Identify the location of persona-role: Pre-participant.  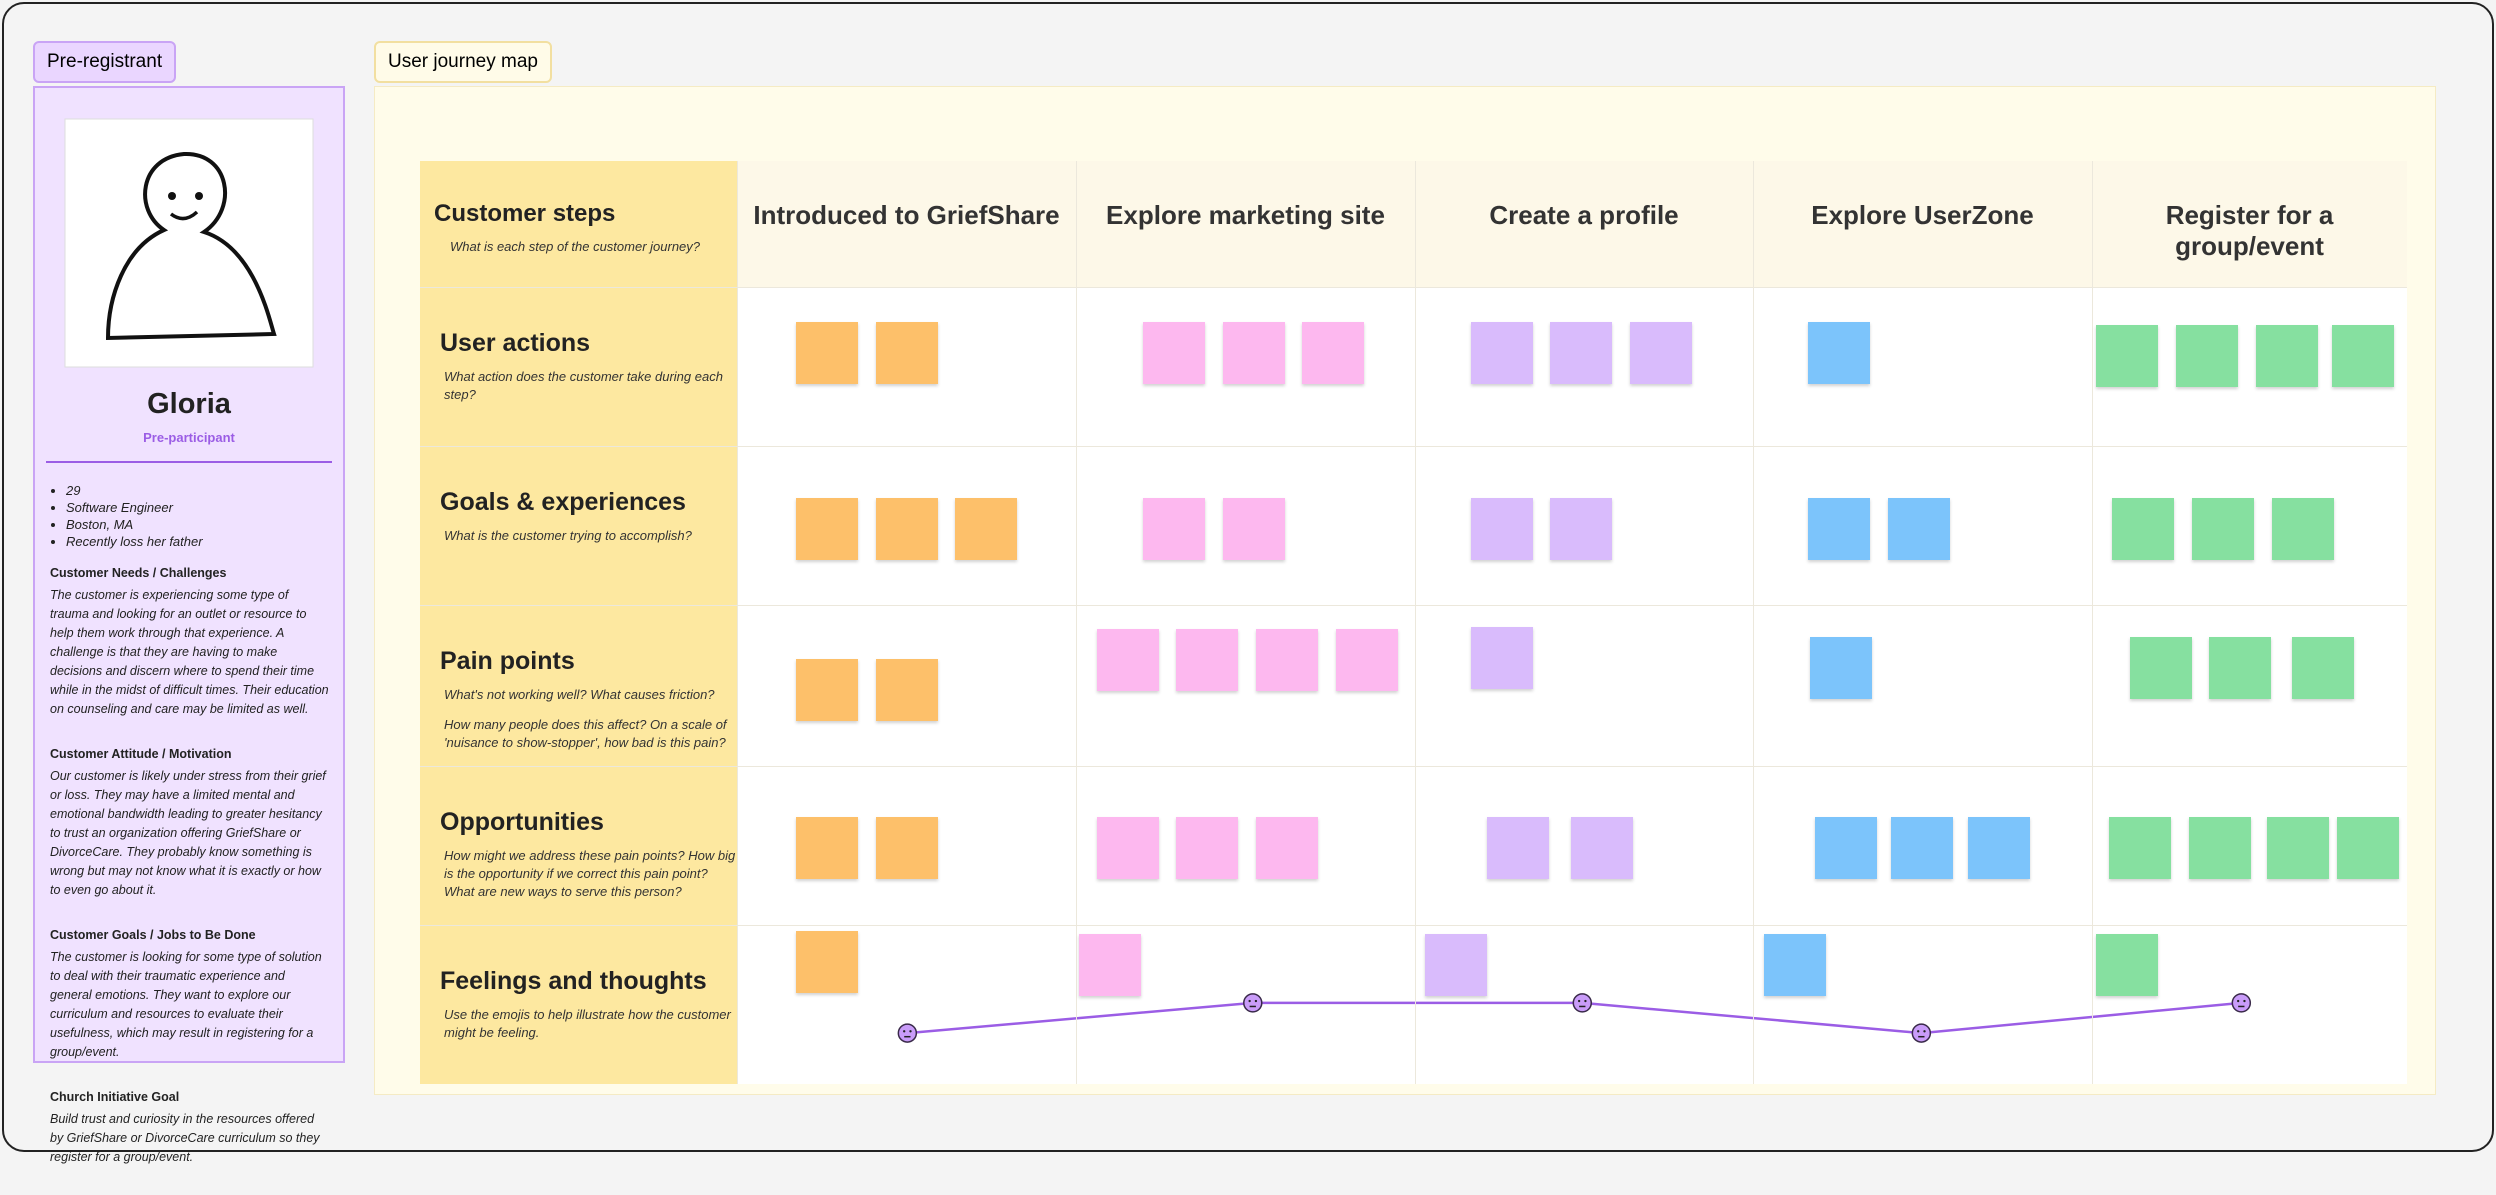
(189, 437).